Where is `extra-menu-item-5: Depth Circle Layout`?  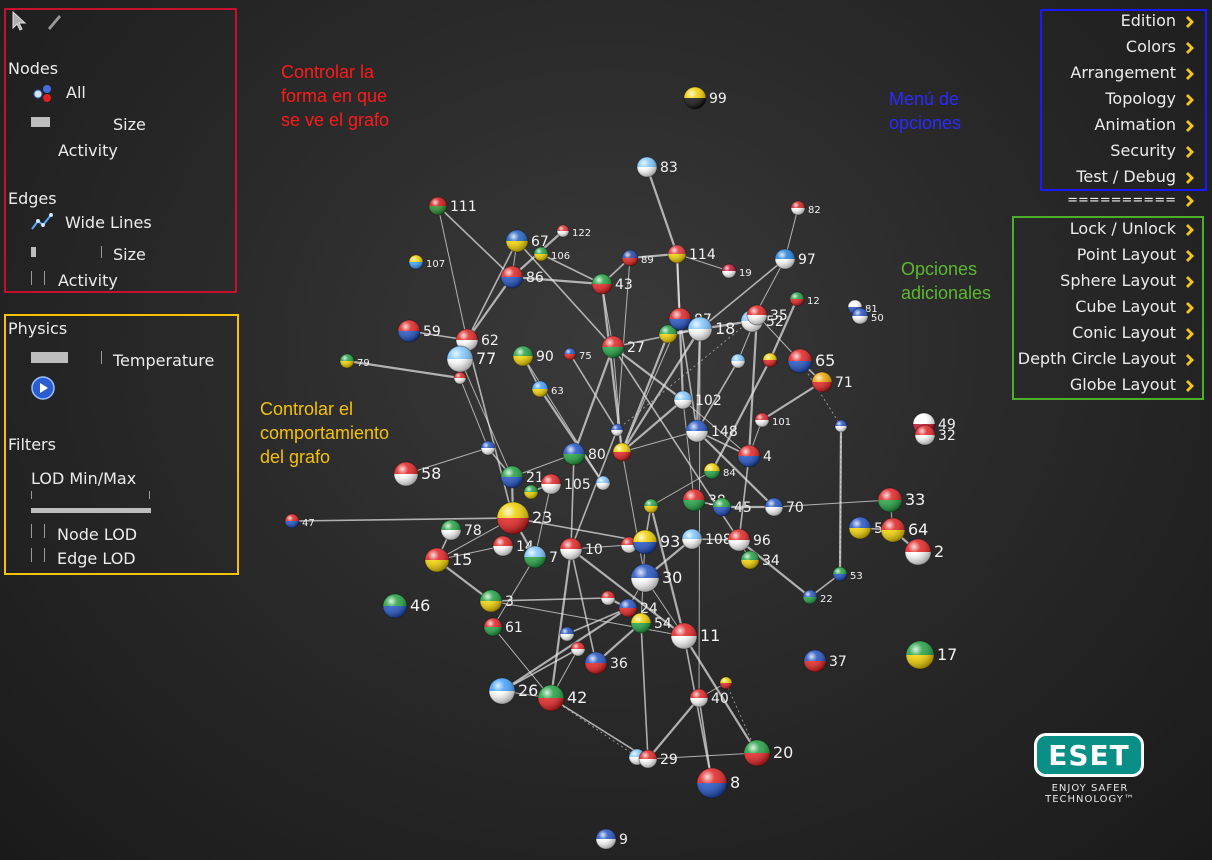 extra-menu-item-5: Depth Circle Layout is located at coordinates (1096, 358).